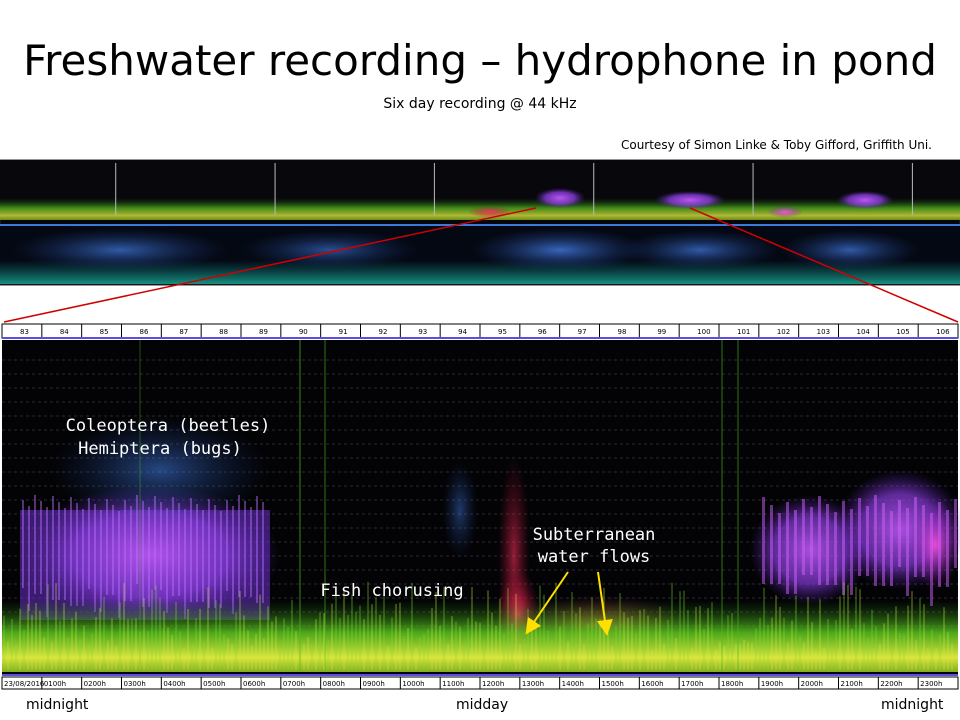 Image resolution: width=960 pixels, height=720 pixels. What do you see at coordinates (174, 684) in the screenshot?
I see `time-ruler-label: 0400h` at bounding box center [174, 684].